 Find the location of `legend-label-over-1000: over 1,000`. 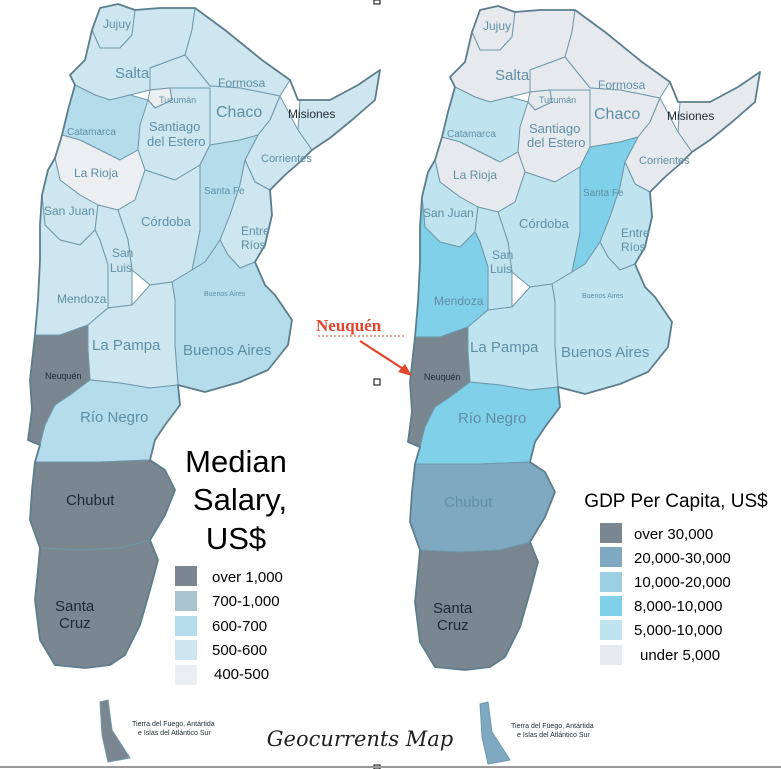

legend-label-over-1000: over 1,000 is located at coordinates (247, 577).